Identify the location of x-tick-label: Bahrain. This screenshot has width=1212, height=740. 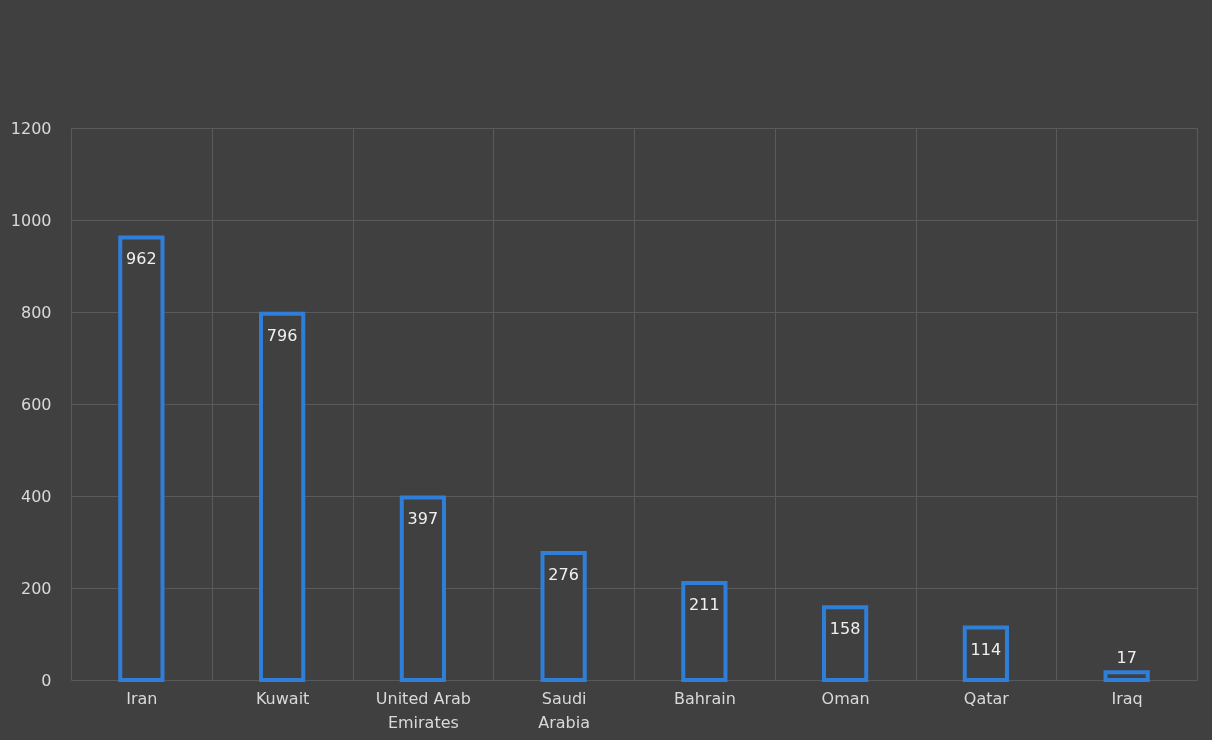
(704, 698).